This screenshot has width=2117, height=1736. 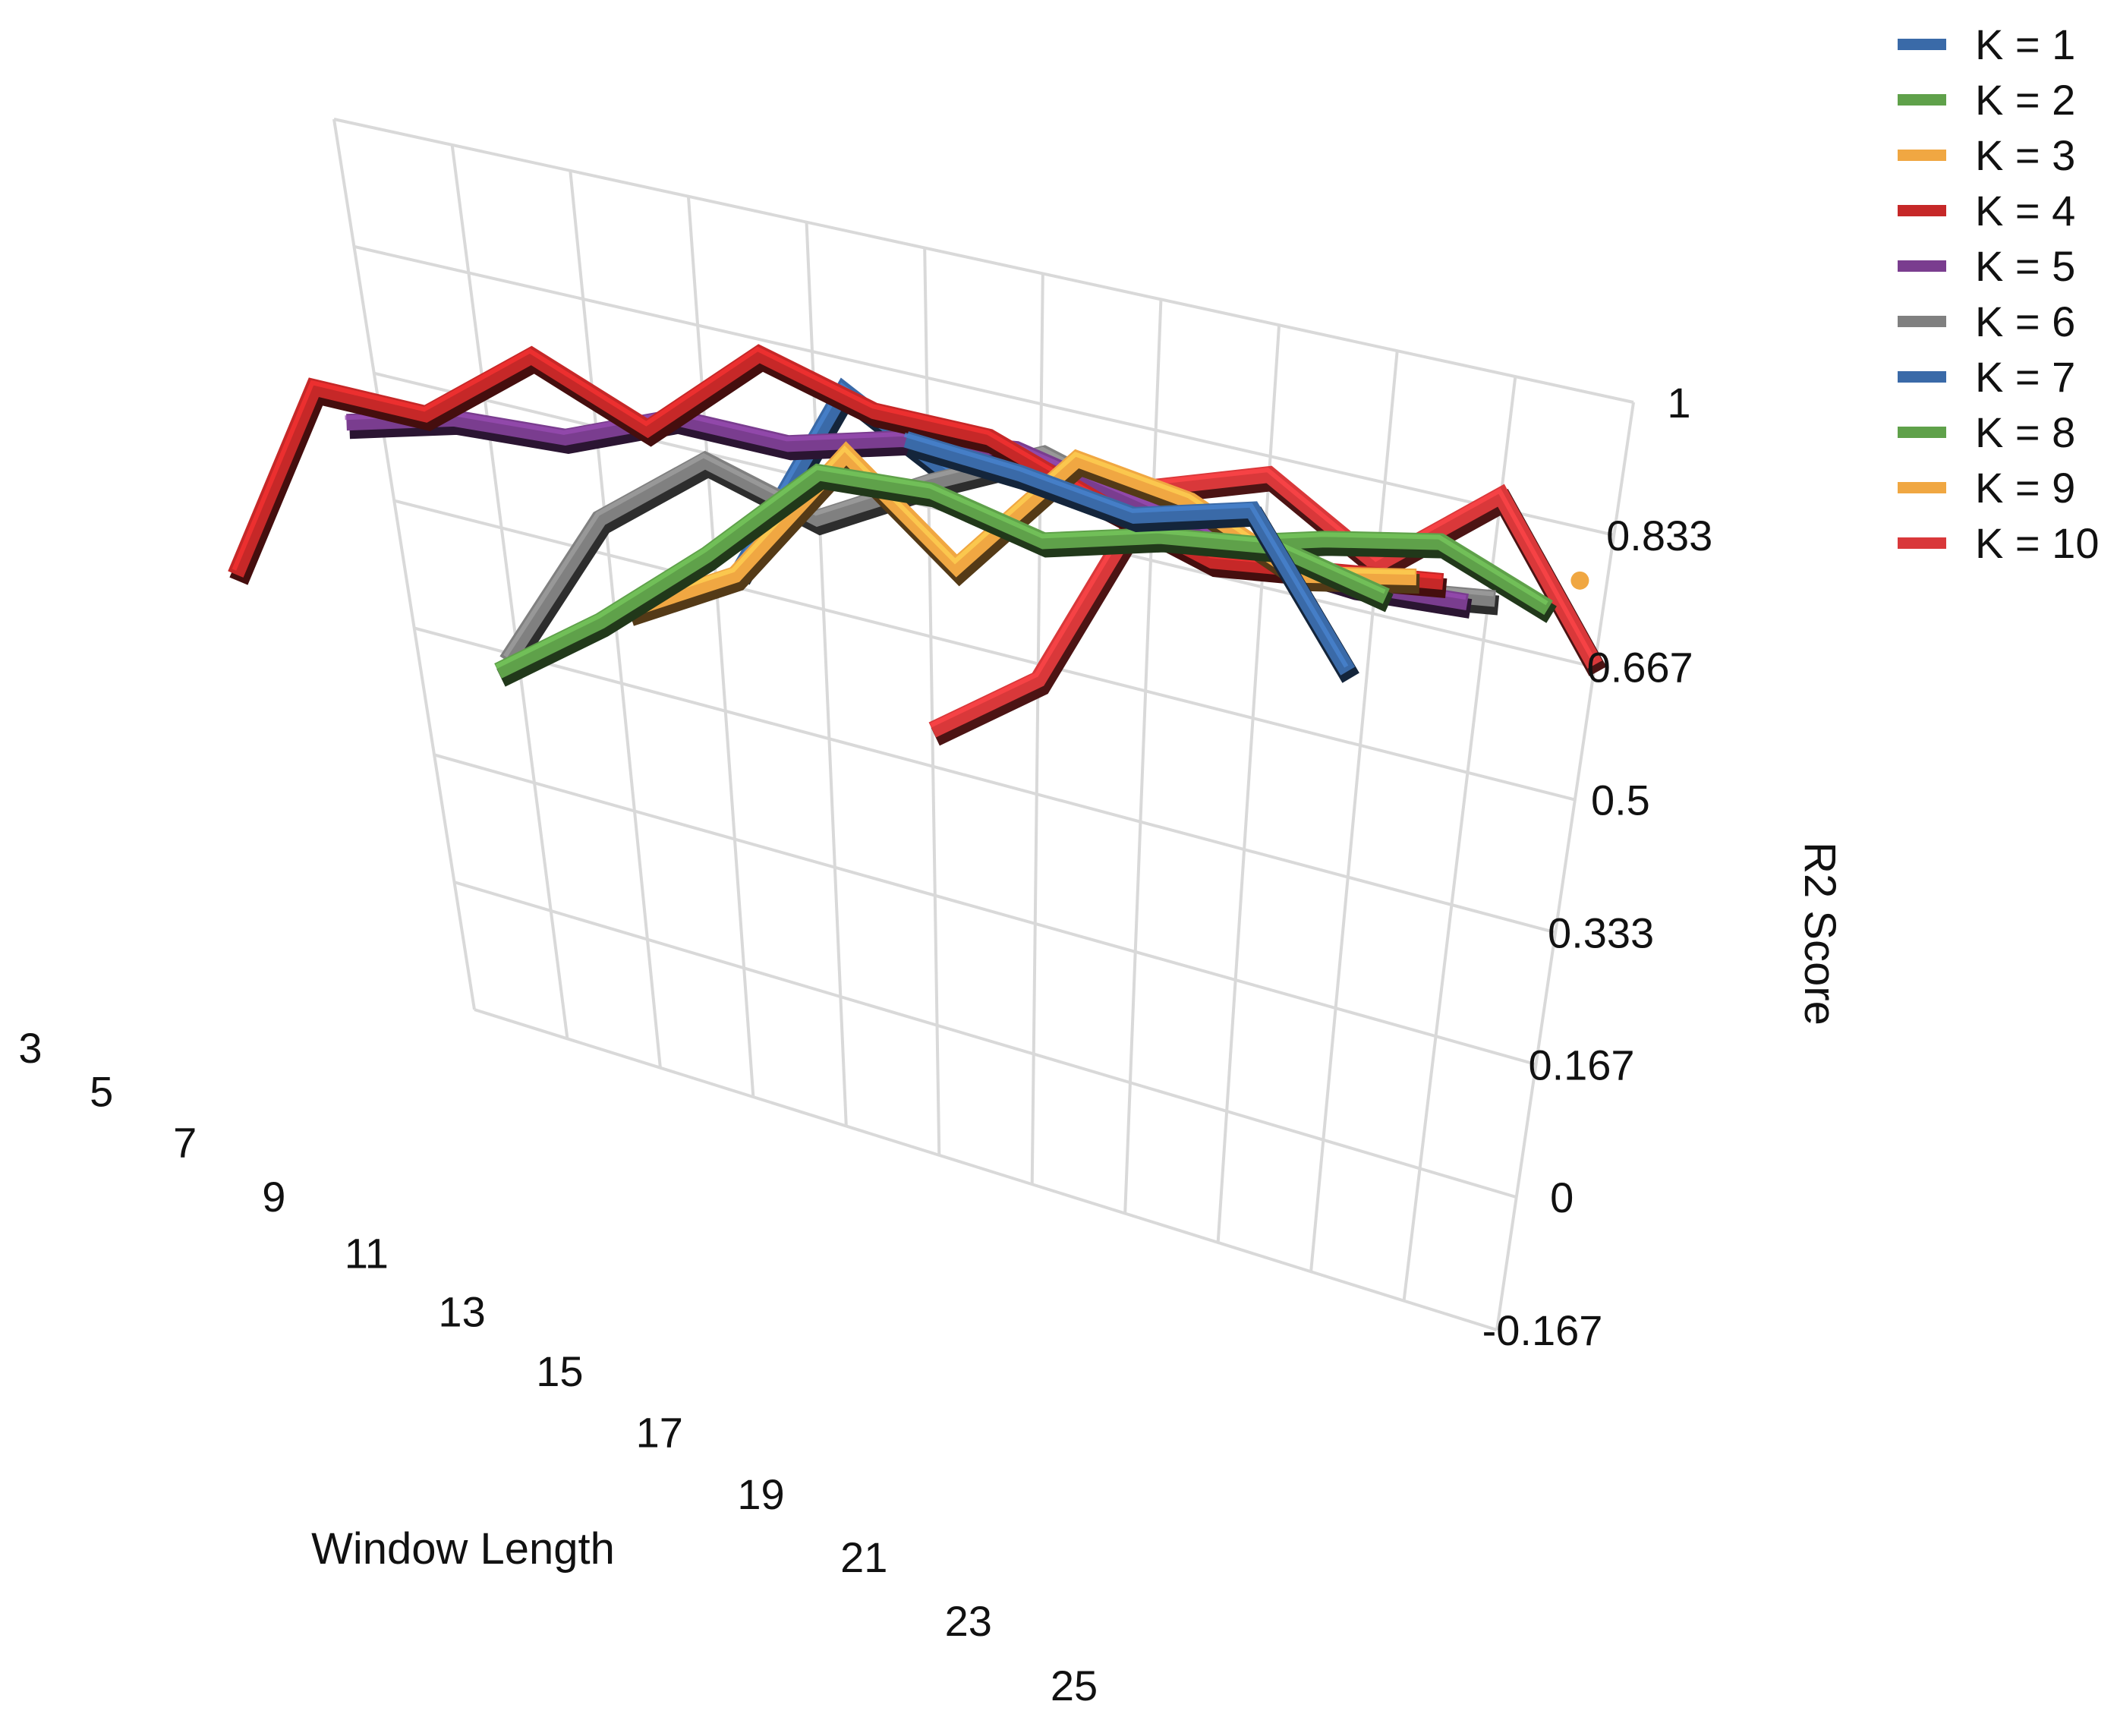 I want to click on x-tick-label: 15, so click(x=559, y=1371).